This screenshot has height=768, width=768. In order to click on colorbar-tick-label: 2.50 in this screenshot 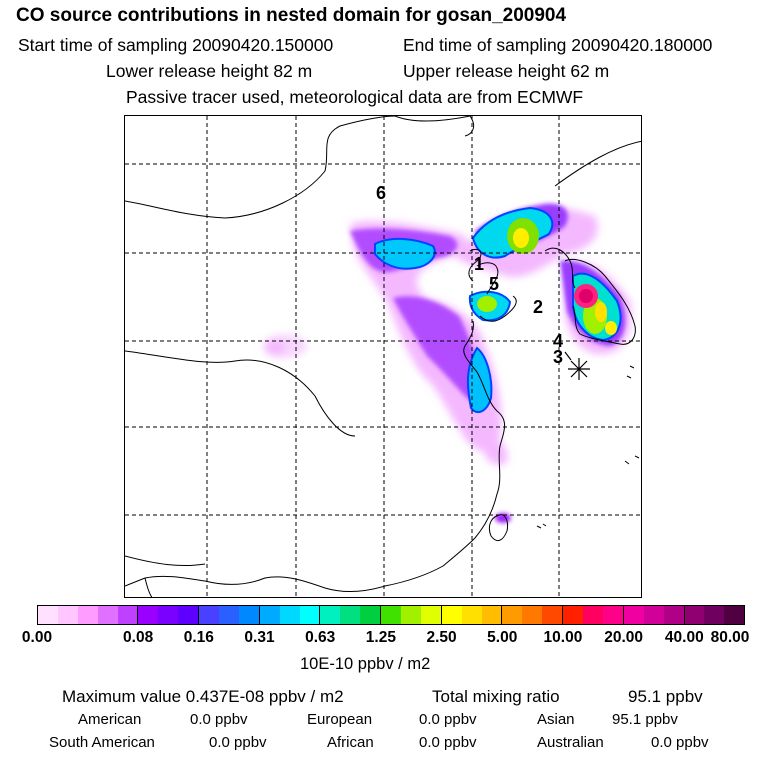, I will do `click(441, 637)`.